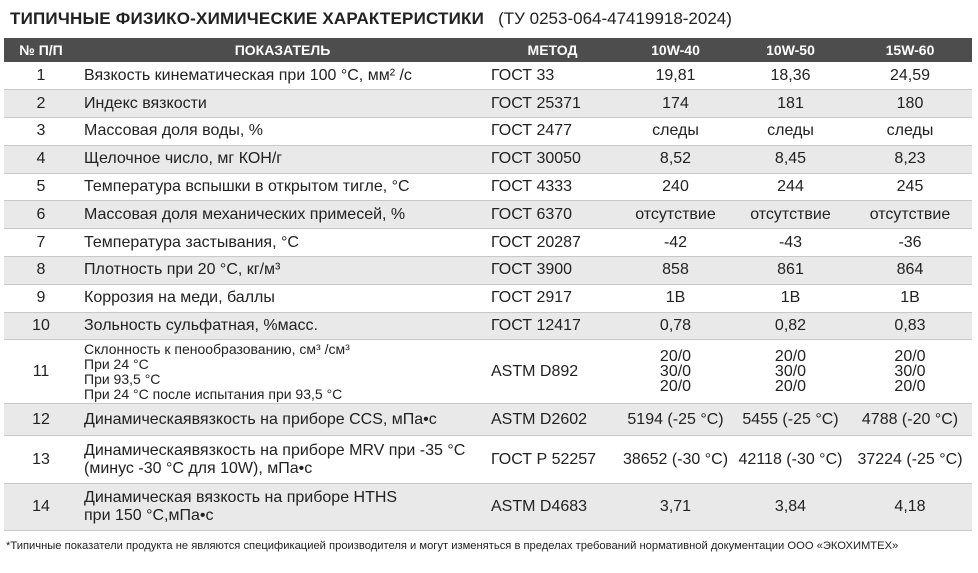  Describe the element at coordinates (523, 75) in the screenshot. I see `cell-text: ГОСТ 33` at that location.